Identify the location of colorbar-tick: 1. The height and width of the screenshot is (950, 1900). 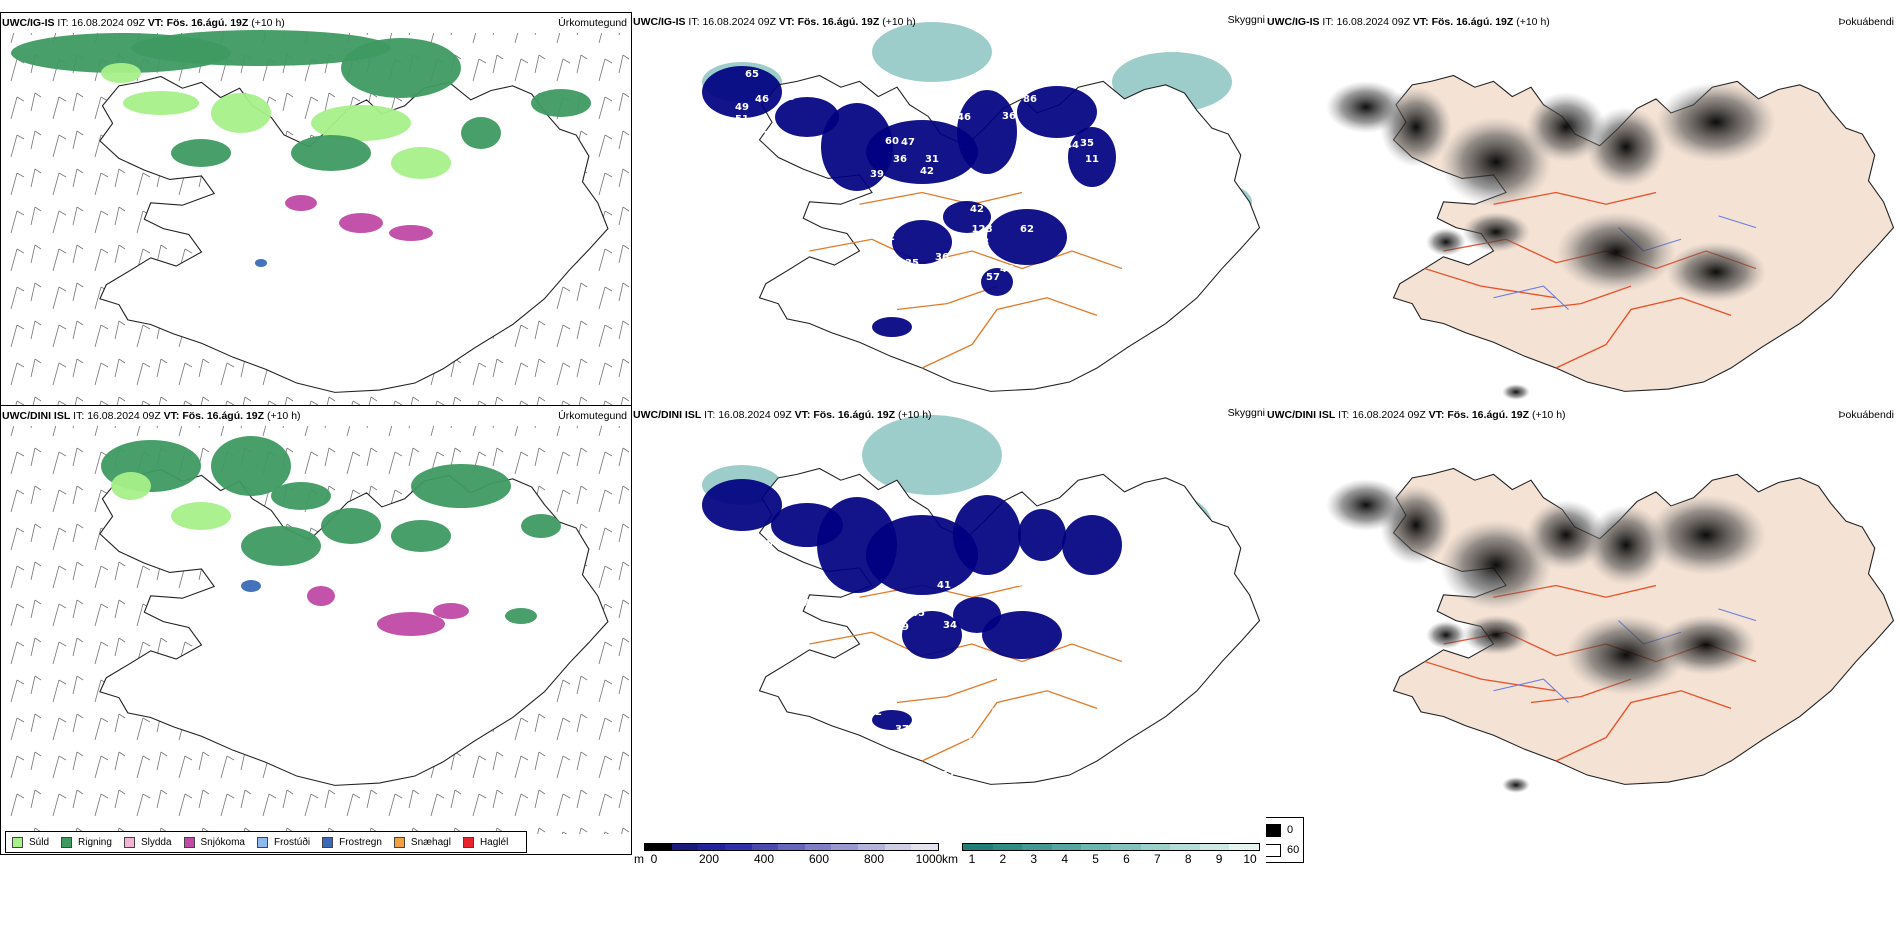
(972, 859).